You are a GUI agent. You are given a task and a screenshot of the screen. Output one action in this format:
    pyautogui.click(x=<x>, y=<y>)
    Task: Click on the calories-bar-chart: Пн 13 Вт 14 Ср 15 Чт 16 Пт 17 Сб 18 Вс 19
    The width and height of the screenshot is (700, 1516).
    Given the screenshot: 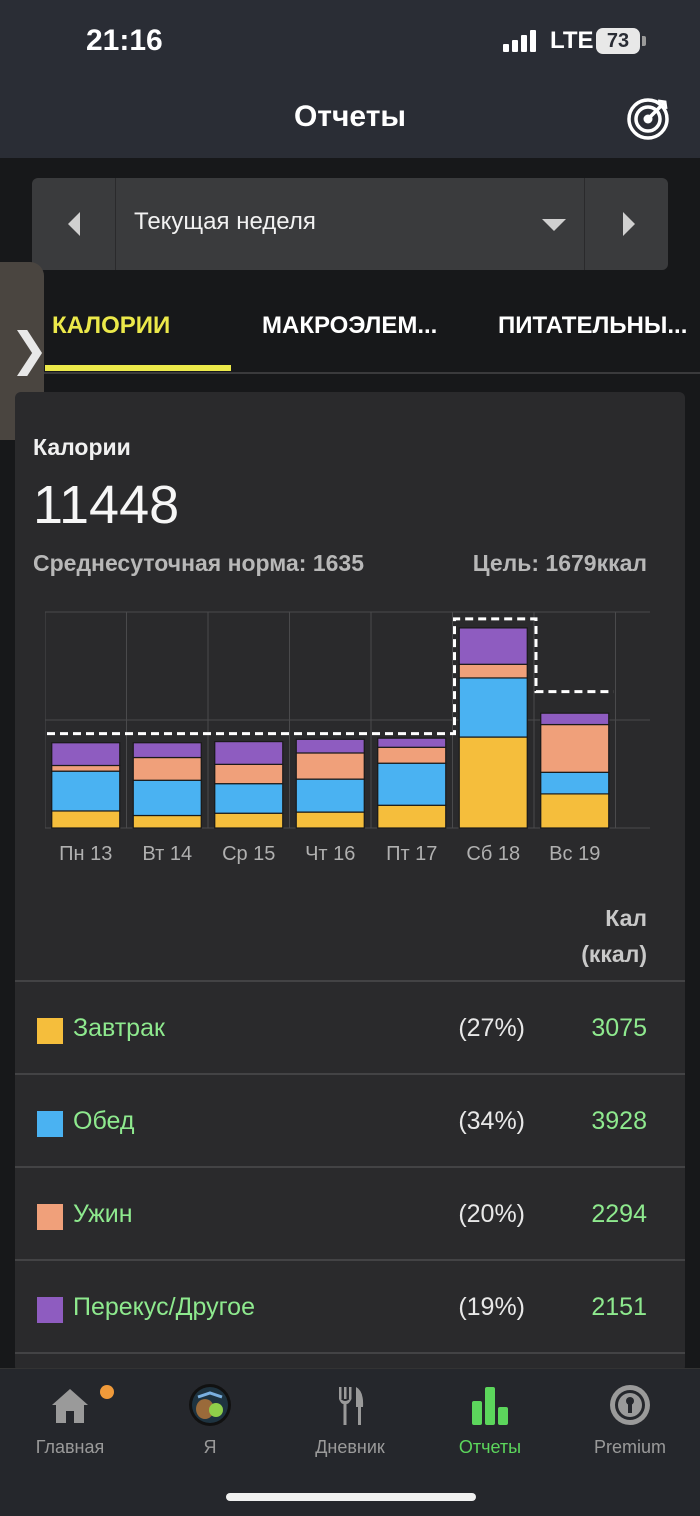 What is the action you would take?
    pyautogui.click(x=347, y=738)
    